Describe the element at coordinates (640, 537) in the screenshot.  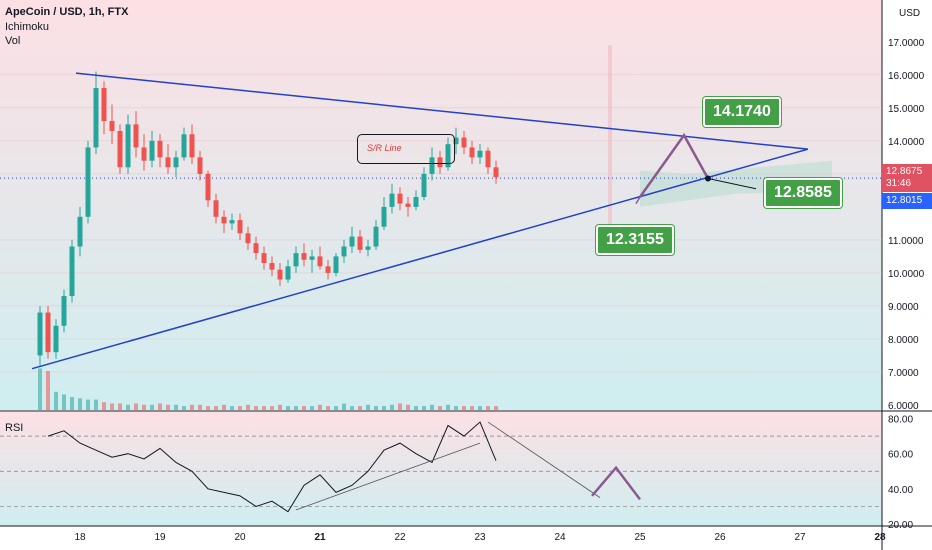
I see `time-tick-label: 25` at that location.